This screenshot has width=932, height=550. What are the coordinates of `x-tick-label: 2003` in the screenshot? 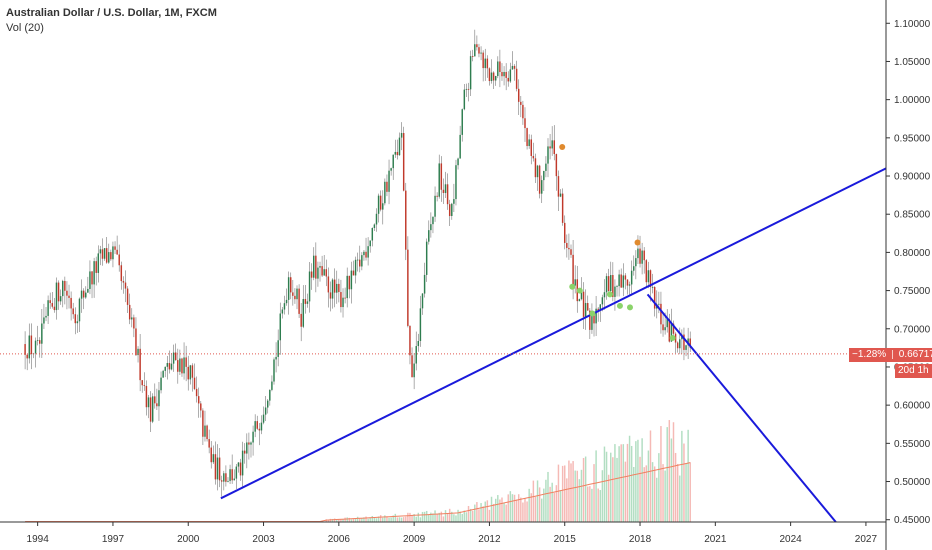 It's located at (263, 539).